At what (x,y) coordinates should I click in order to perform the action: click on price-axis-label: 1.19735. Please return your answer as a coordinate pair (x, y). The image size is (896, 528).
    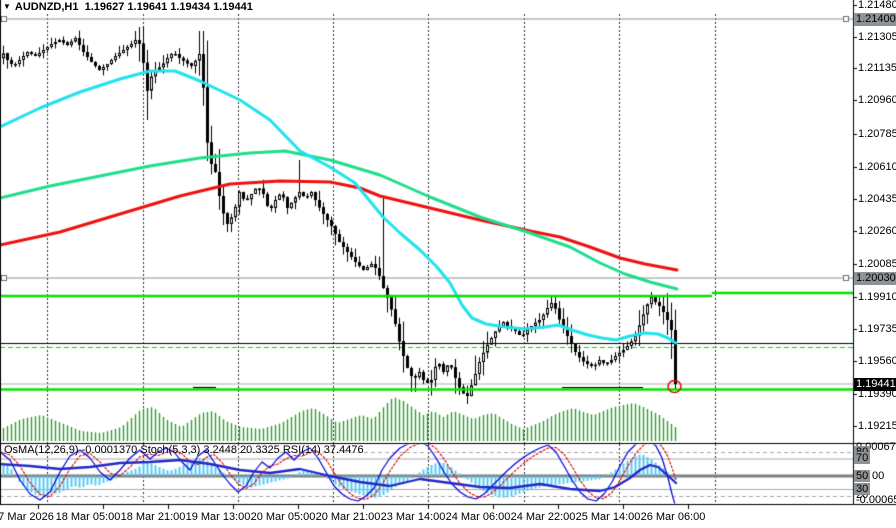
    Looking at the image, I should click on (877, 329).